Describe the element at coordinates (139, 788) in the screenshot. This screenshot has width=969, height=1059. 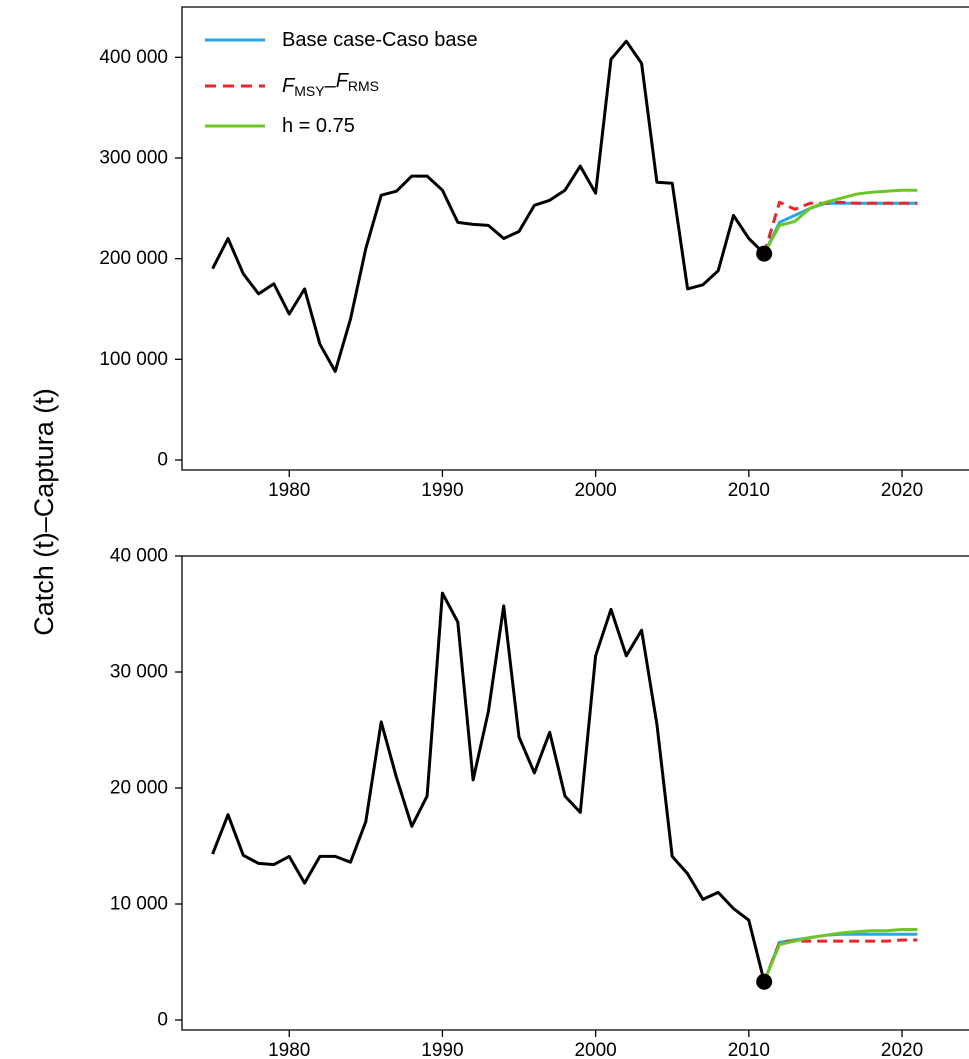
I see `y-tick-label: 20 000` at that location.